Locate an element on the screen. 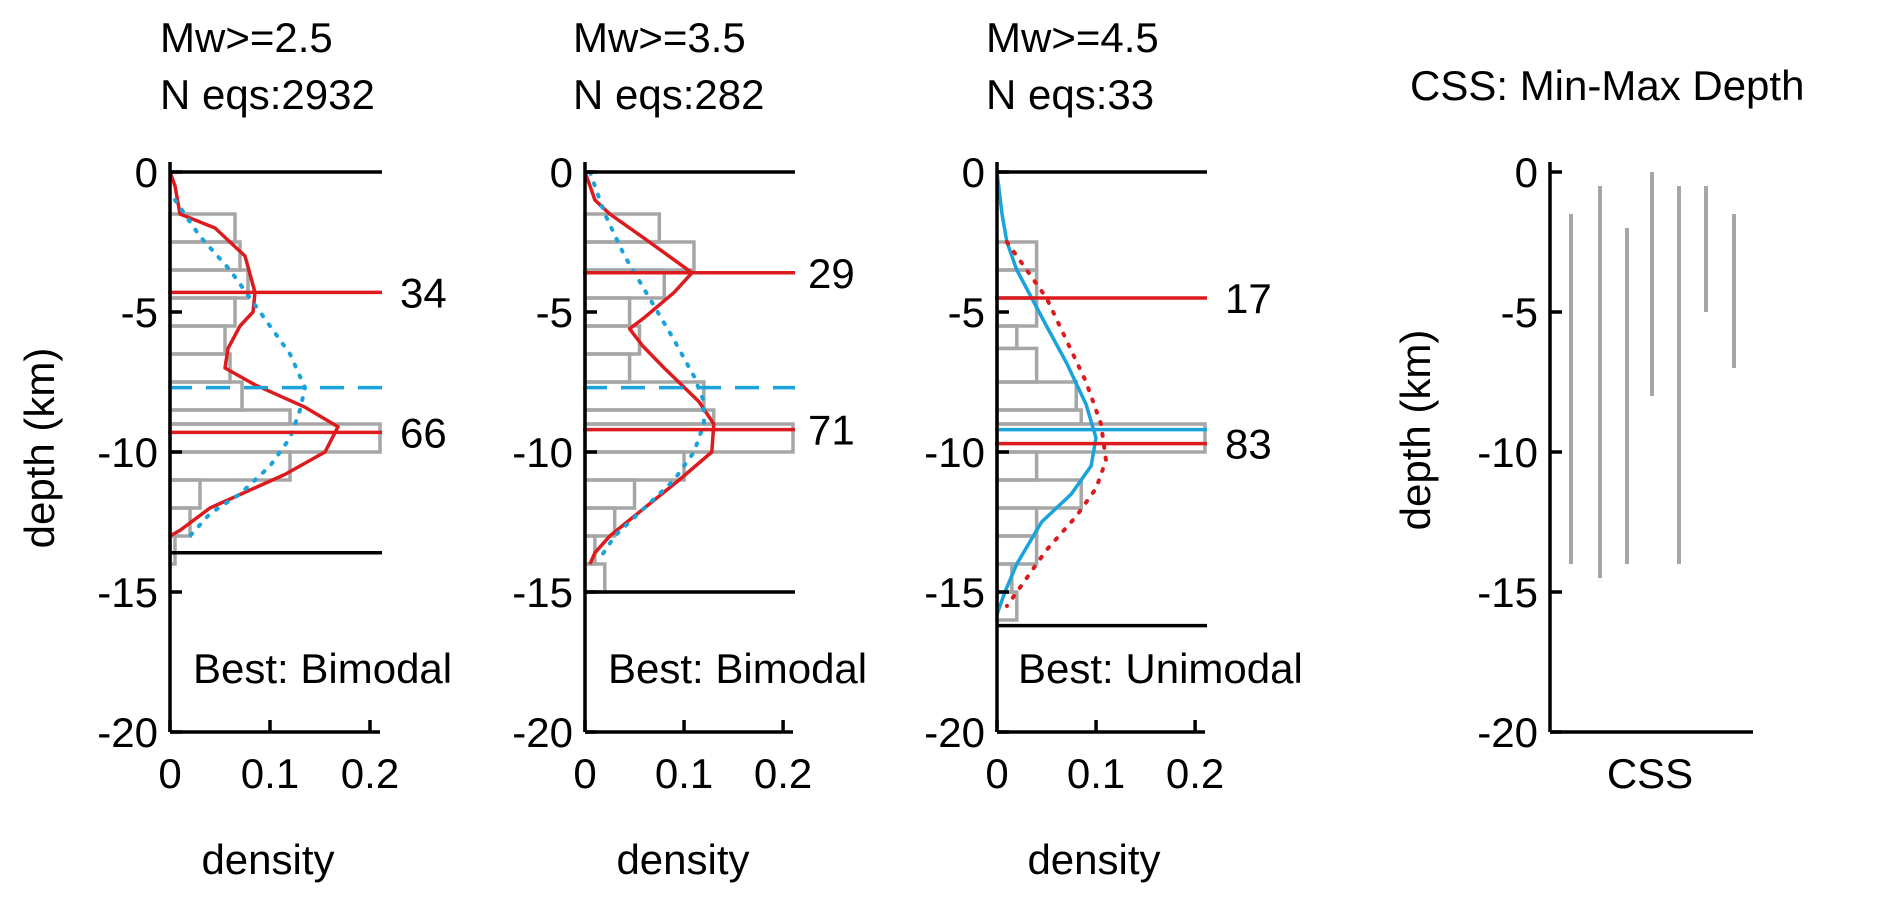 The height and width of the screenshot is (902, 1894). panel-2-title-line2: N eqs:282 is located at coordinates (668, 94).